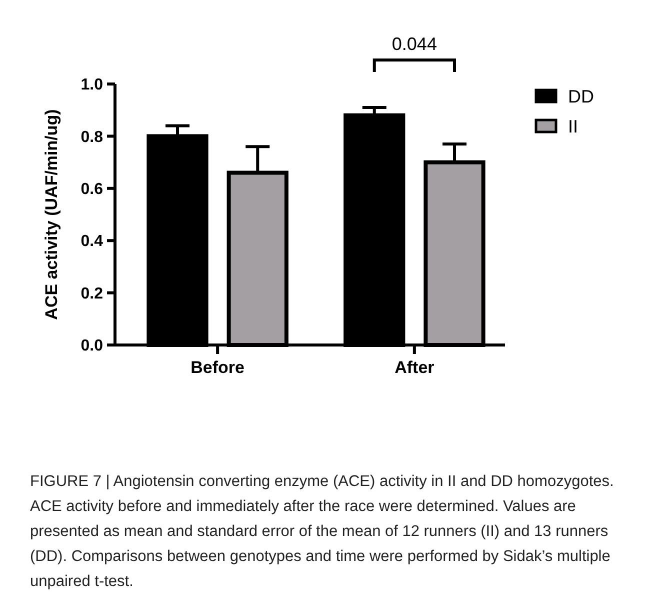  I want to click on x-tick-label: After, so click(414, 367).